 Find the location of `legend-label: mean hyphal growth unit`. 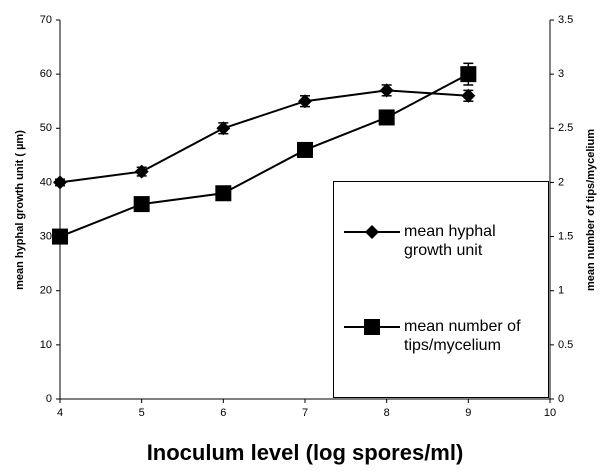

legend-label: mean hyphal growth unit is located at coordinates (450, 241).